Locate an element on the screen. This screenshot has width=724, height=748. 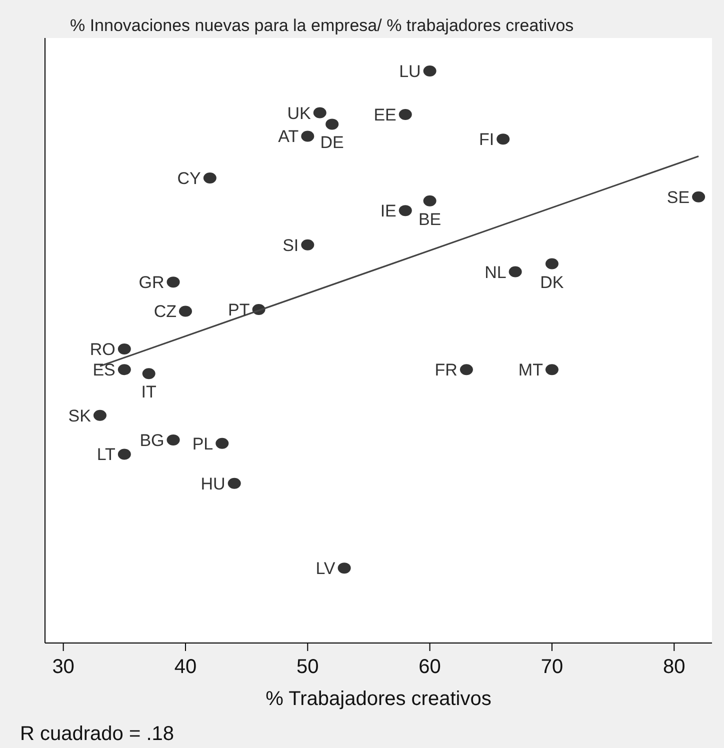
annotation: HU is located at coordinates (213, 484).